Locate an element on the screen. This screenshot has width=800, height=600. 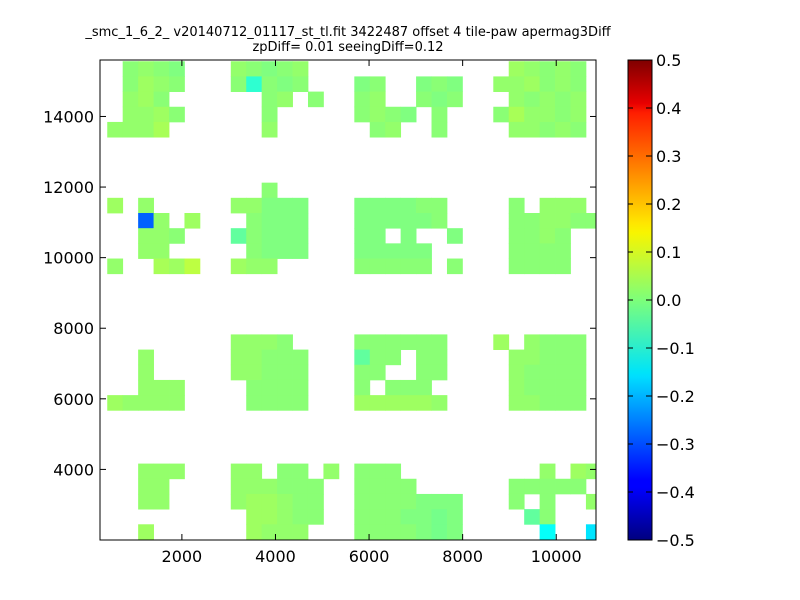
x-tick-label: 10000 is located at coordinates (556, 556).